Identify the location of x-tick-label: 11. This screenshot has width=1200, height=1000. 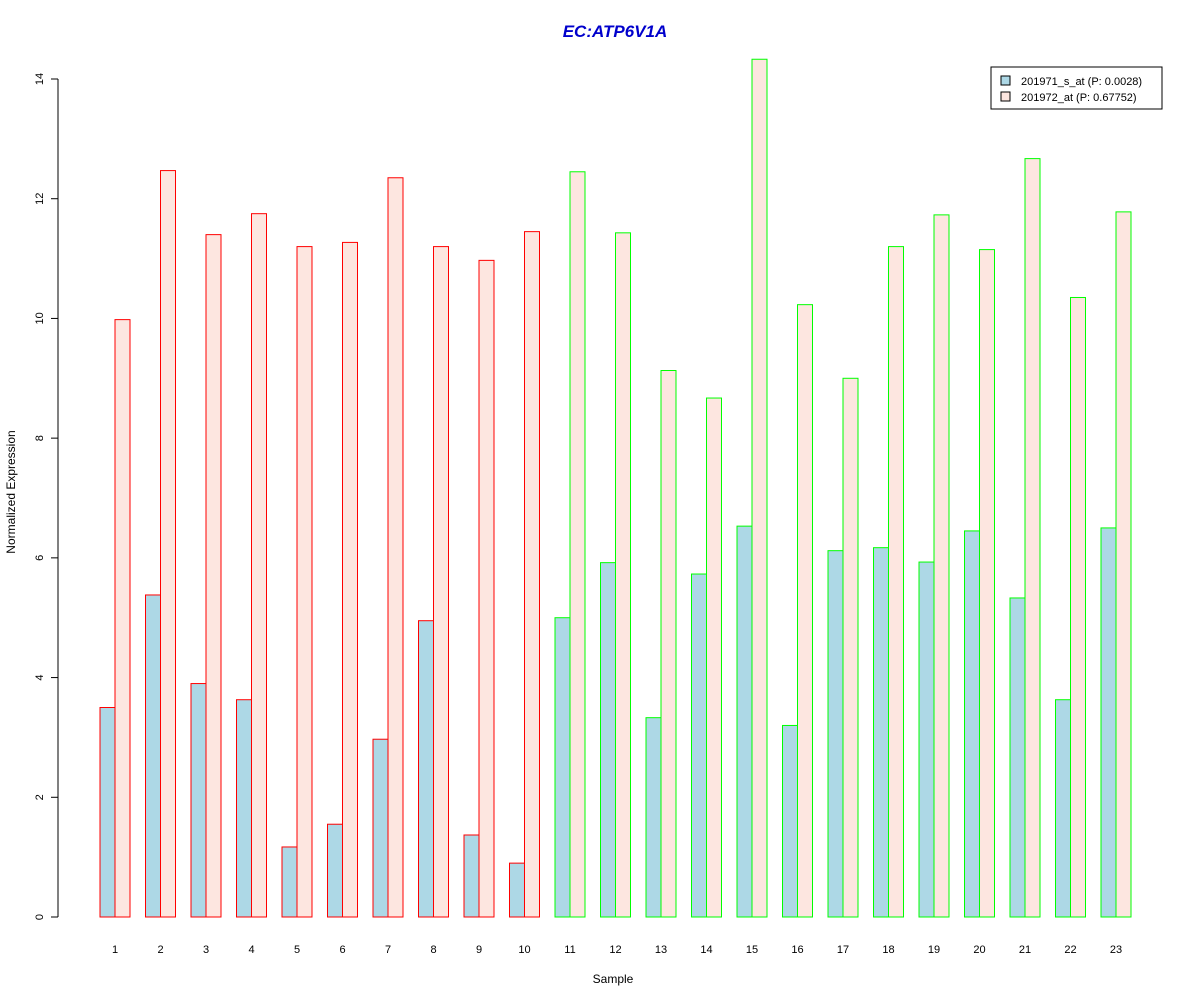
(569, 950).